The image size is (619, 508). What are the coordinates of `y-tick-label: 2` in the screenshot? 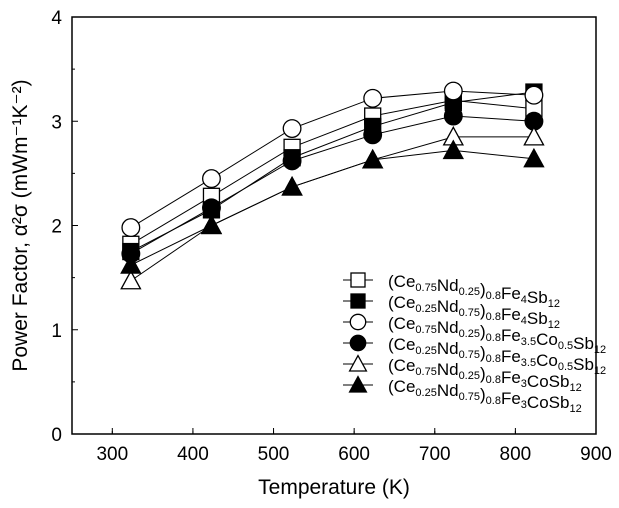 It's located at (56, 227).